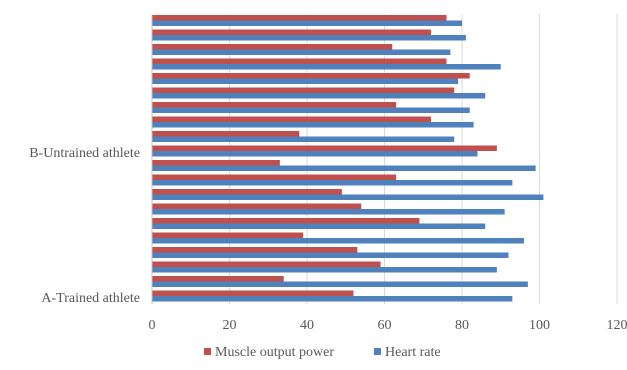  I want to click on x-tick-label: 20, so click(230, 325).